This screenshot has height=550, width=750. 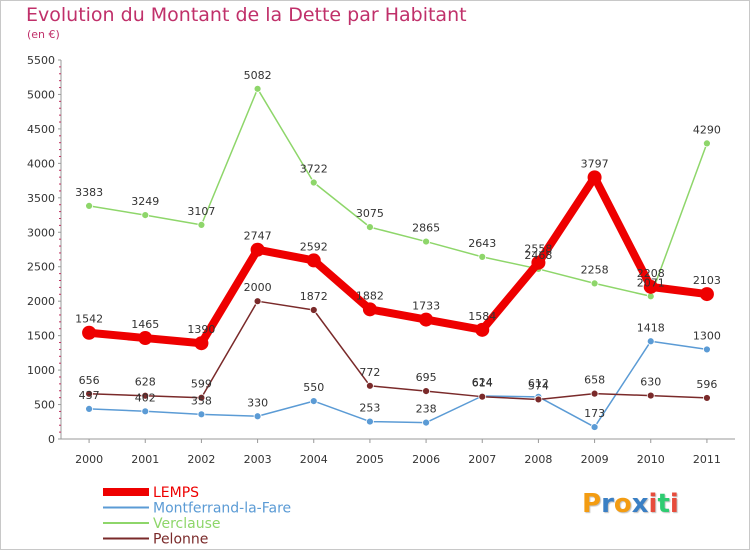 What do you see at coordinates (41, 94) in the screenshot?
I see `y-tick-label: 5000` at bounding box center [41, 94].